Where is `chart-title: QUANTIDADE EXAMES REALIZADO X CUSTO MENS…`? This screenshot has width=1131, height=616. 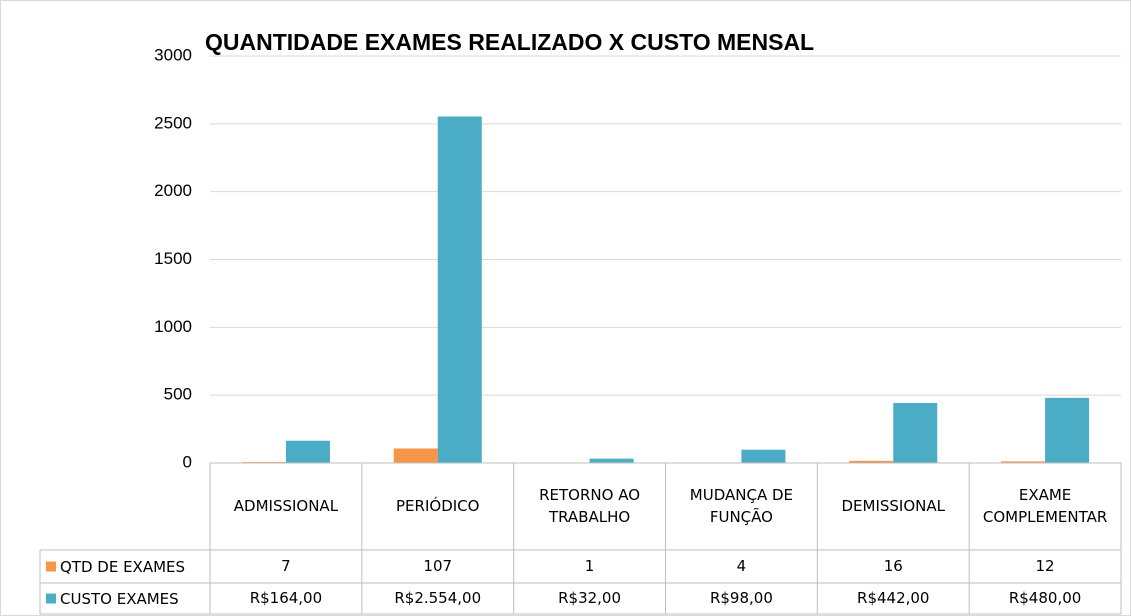
chart-title: QUANTIDADE EXAMES REALIZADO X CUSTO MENS… is located at coordinates (509, 42).